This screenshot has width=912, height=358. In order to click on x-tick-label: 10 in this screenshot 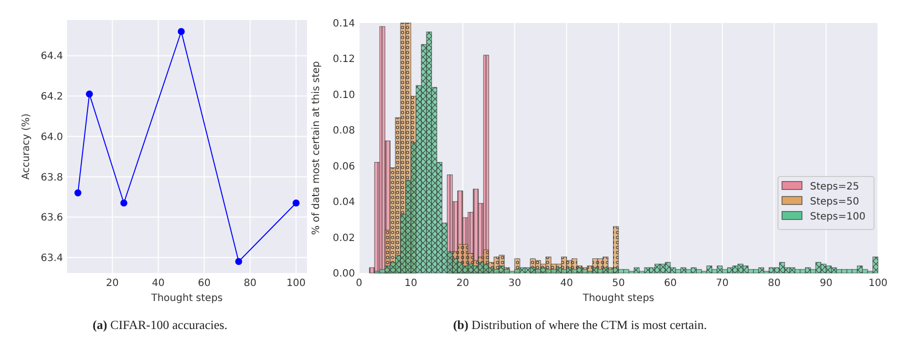, I will do `click(411, 283)`.